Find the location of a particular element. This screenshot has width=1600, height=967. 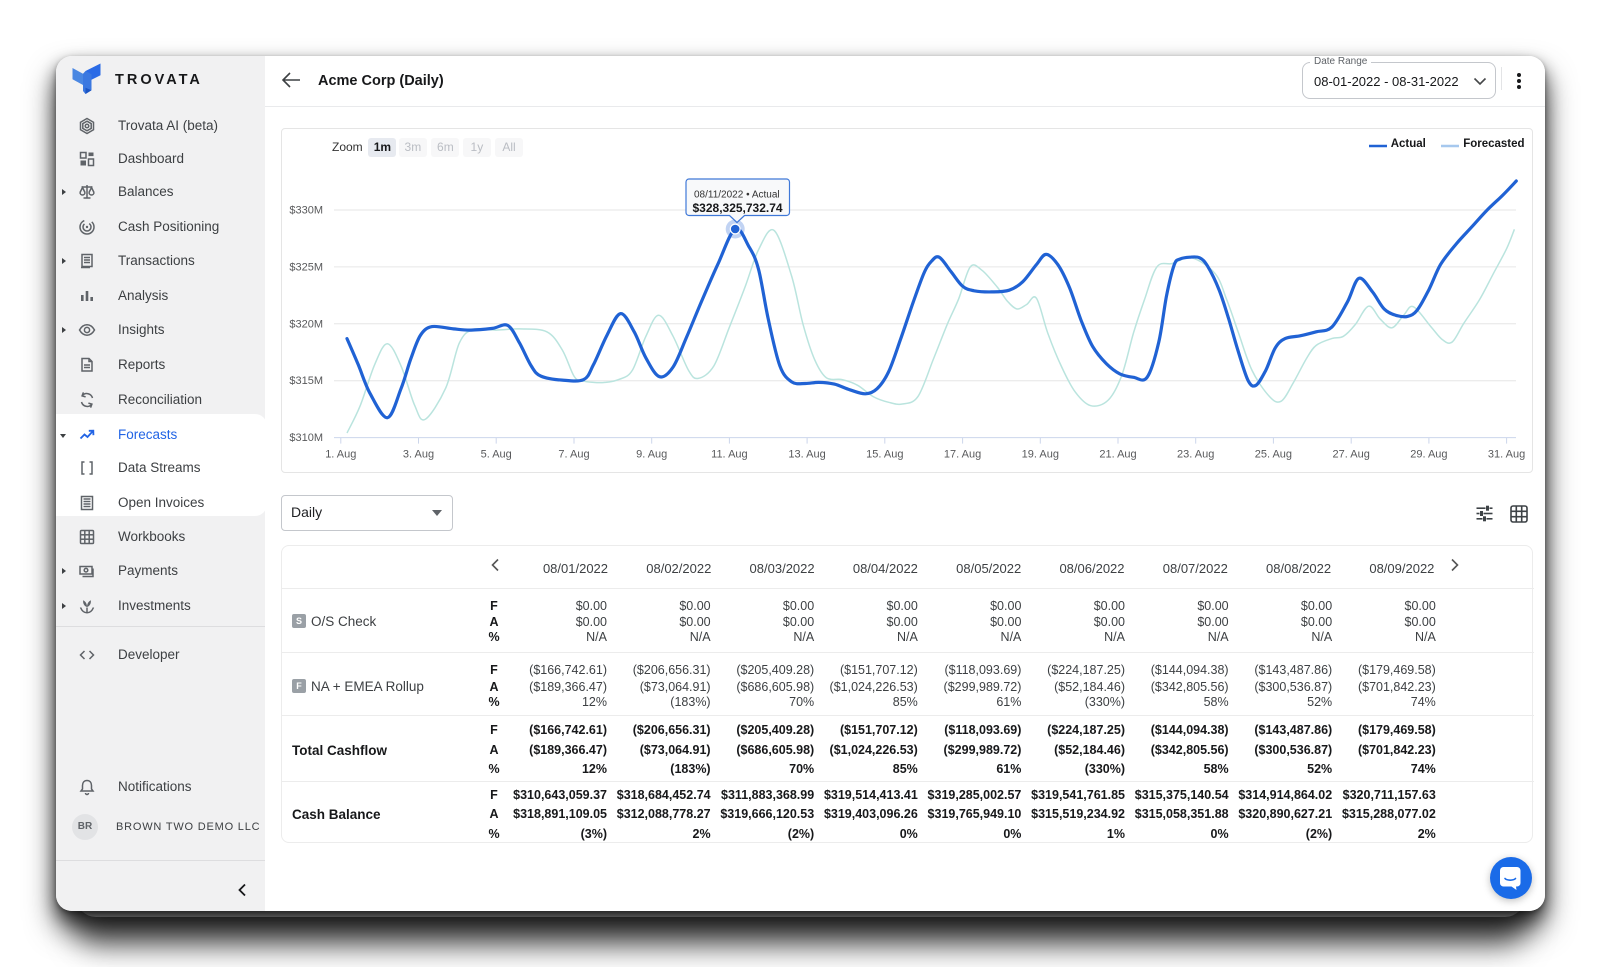

svg-text: 3. Aug is located at coordinates (418, 455).